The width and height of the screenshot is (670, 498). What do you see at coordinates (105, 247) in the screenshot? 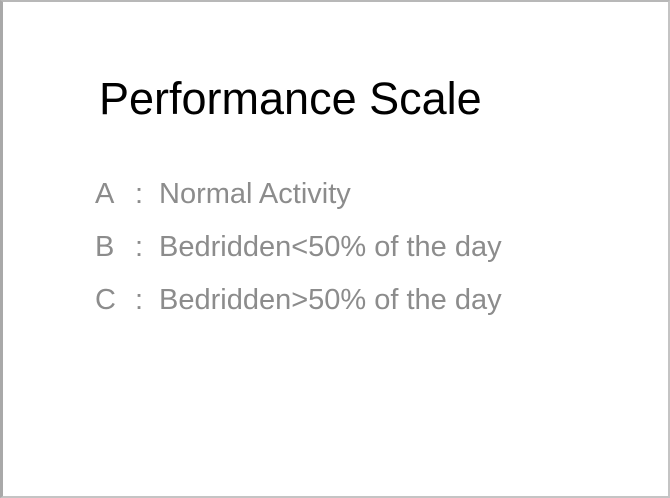
I see `grade-label: B` at bounding box center [105, 247].